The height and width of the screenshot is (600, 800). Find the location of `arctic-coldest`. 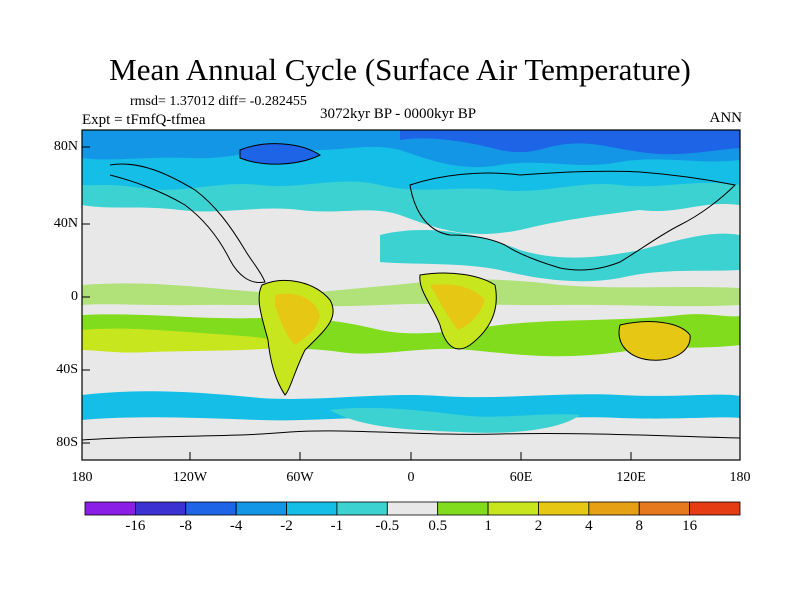

arctic-coldest is located at coordinates (570, 142).